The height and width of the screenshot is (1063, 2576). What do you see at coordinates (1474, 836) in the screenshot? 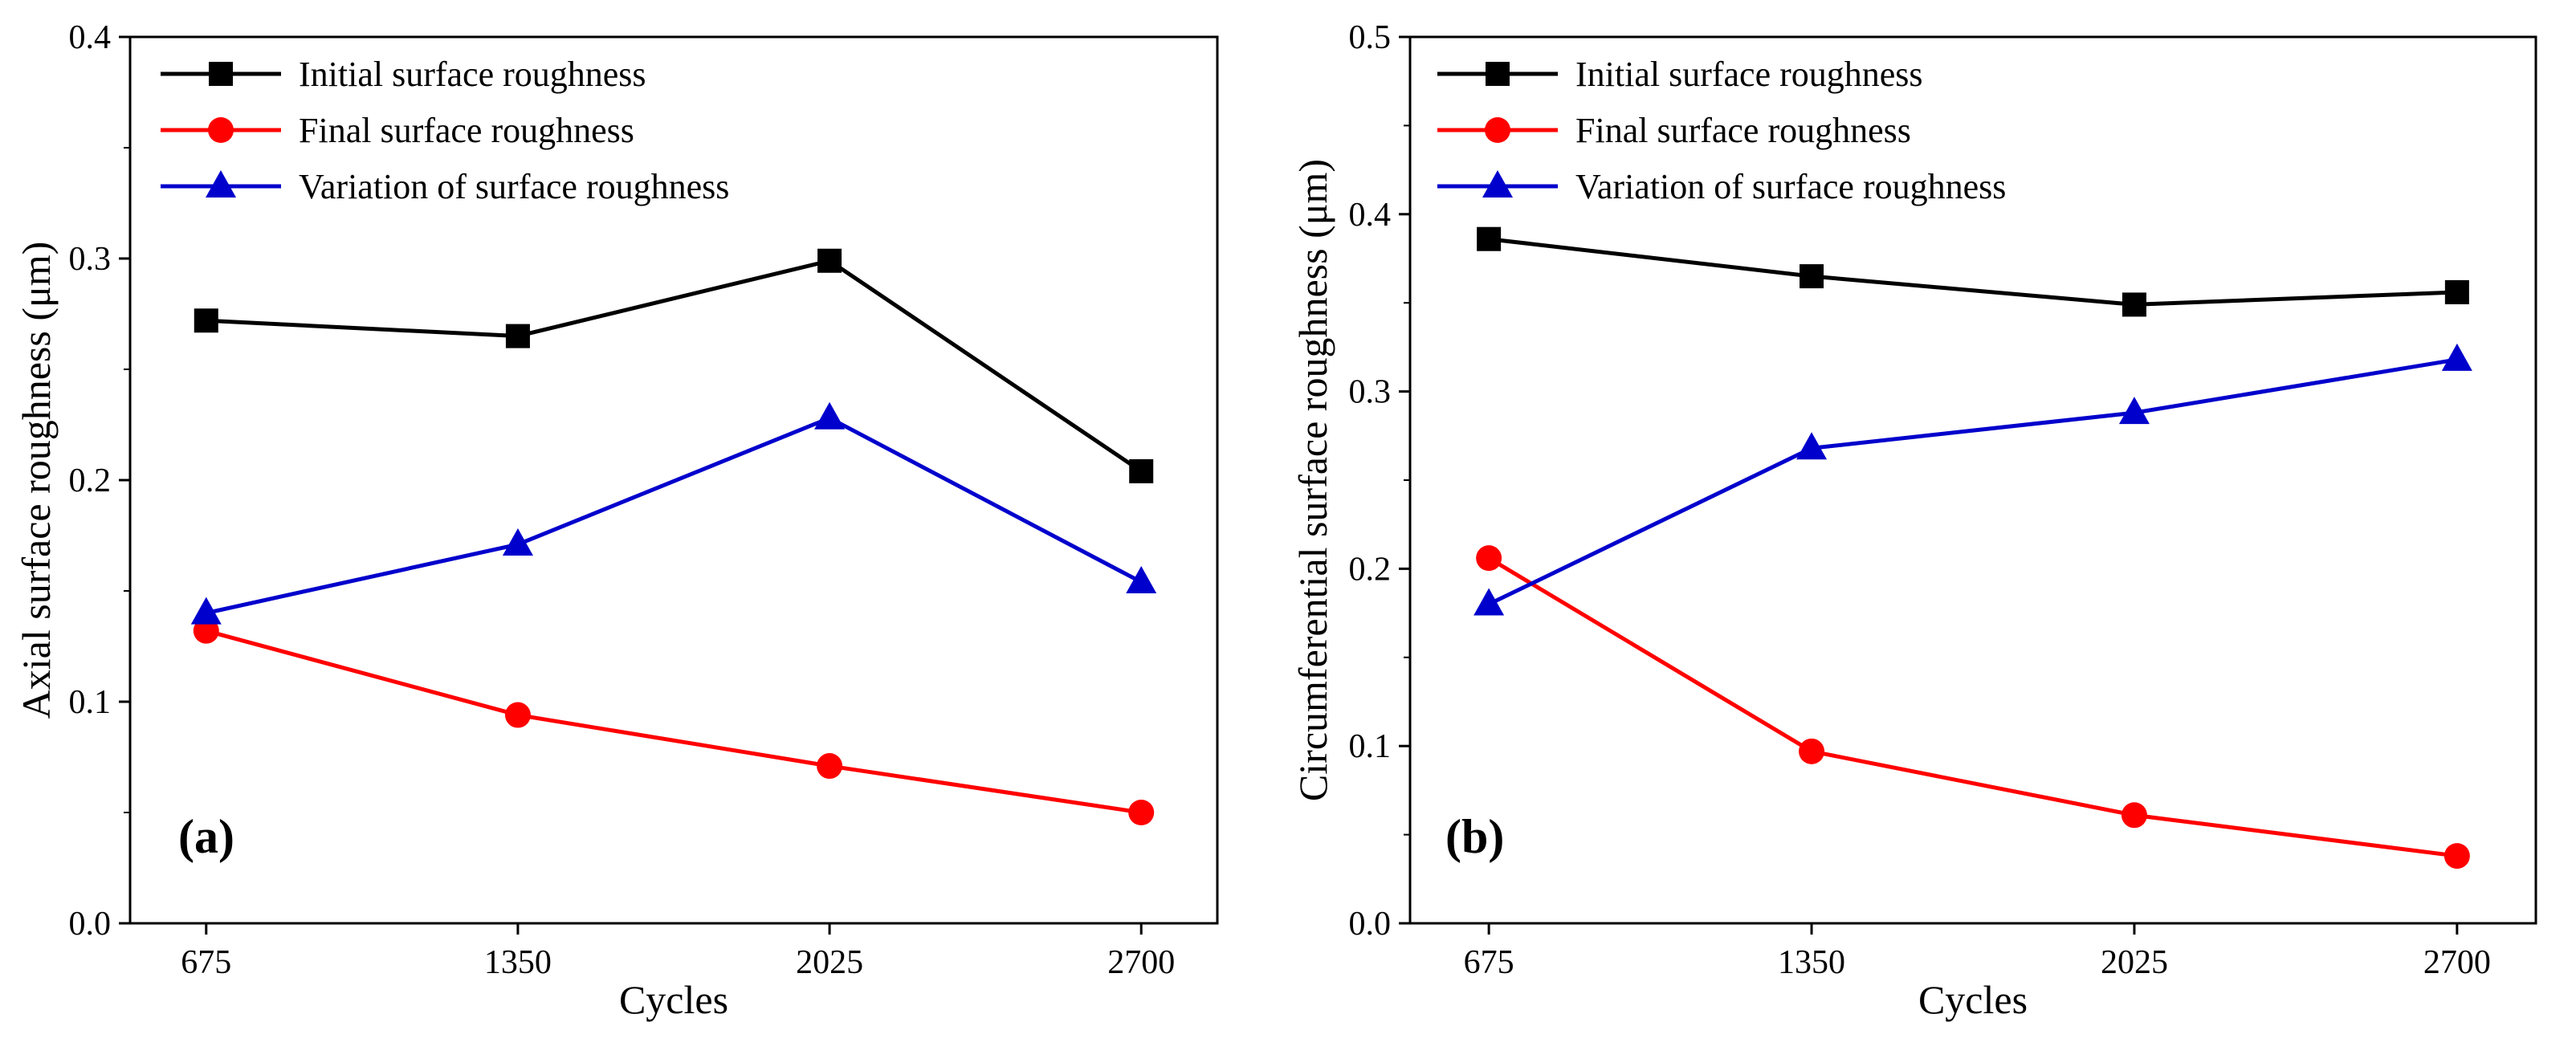
I see `panel-label: (b)` at bounding box center [1474, 836].